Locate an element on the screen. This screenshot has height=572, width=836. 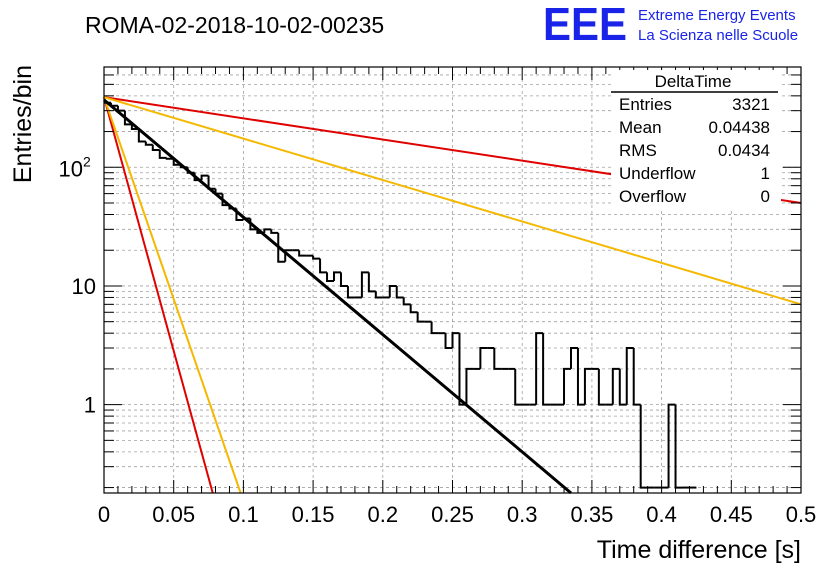
x-tick-label: 0.15 is located at coordinates (313, 514).